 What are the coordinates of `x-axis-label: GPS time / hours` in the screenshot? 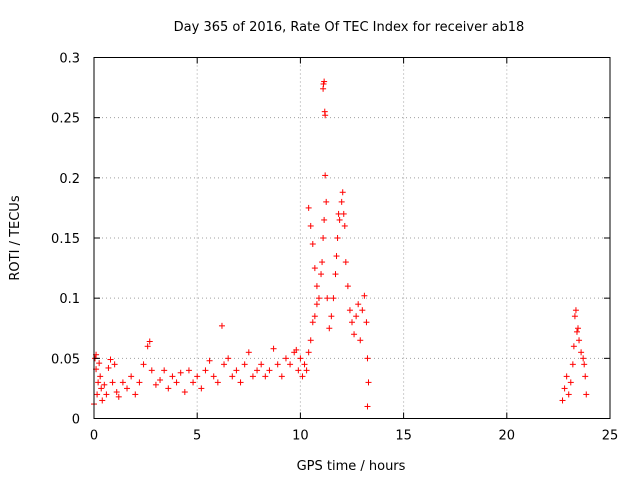 It's located at (351, 466).